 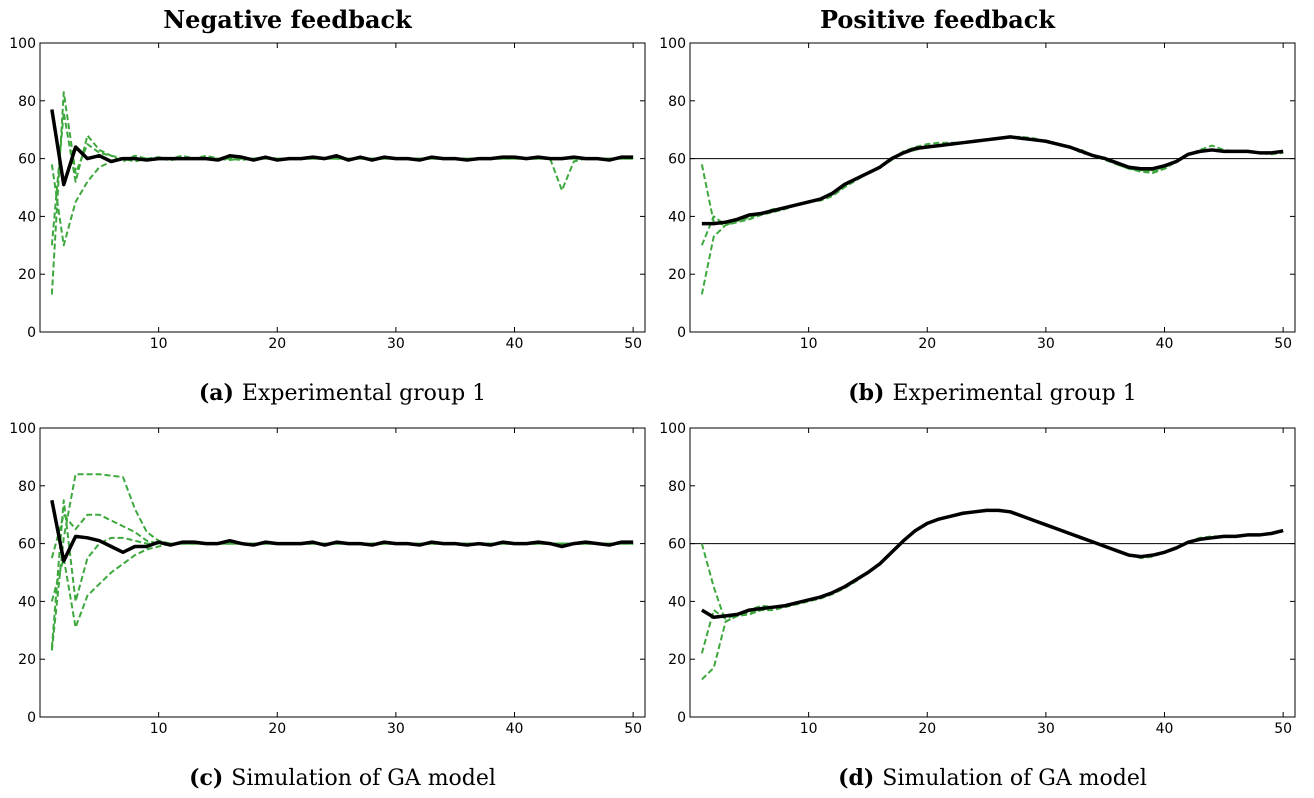 I want to click on caption-label: (c), so click(x=206, y=778).